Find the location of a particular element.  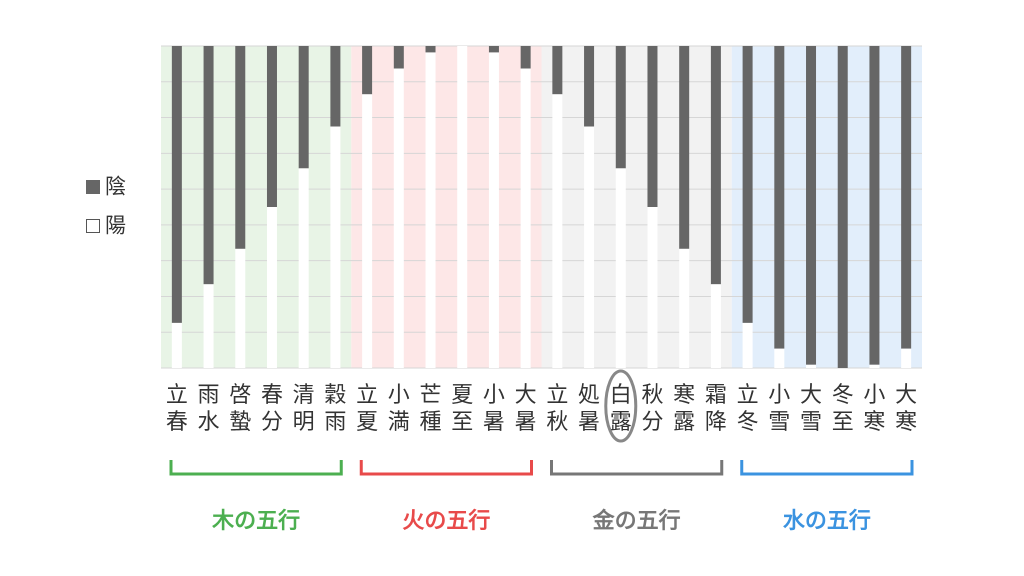

legend-yang: 陽 is located at coordinates (106, 226).